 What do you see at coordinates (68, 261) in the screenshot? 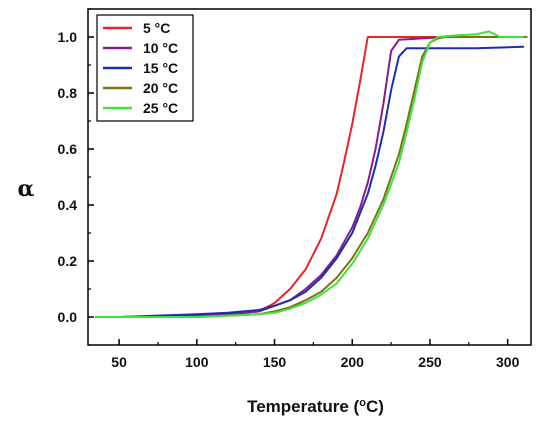
I see `y-tick-label: 0.2` at bounding box center [68, 261].